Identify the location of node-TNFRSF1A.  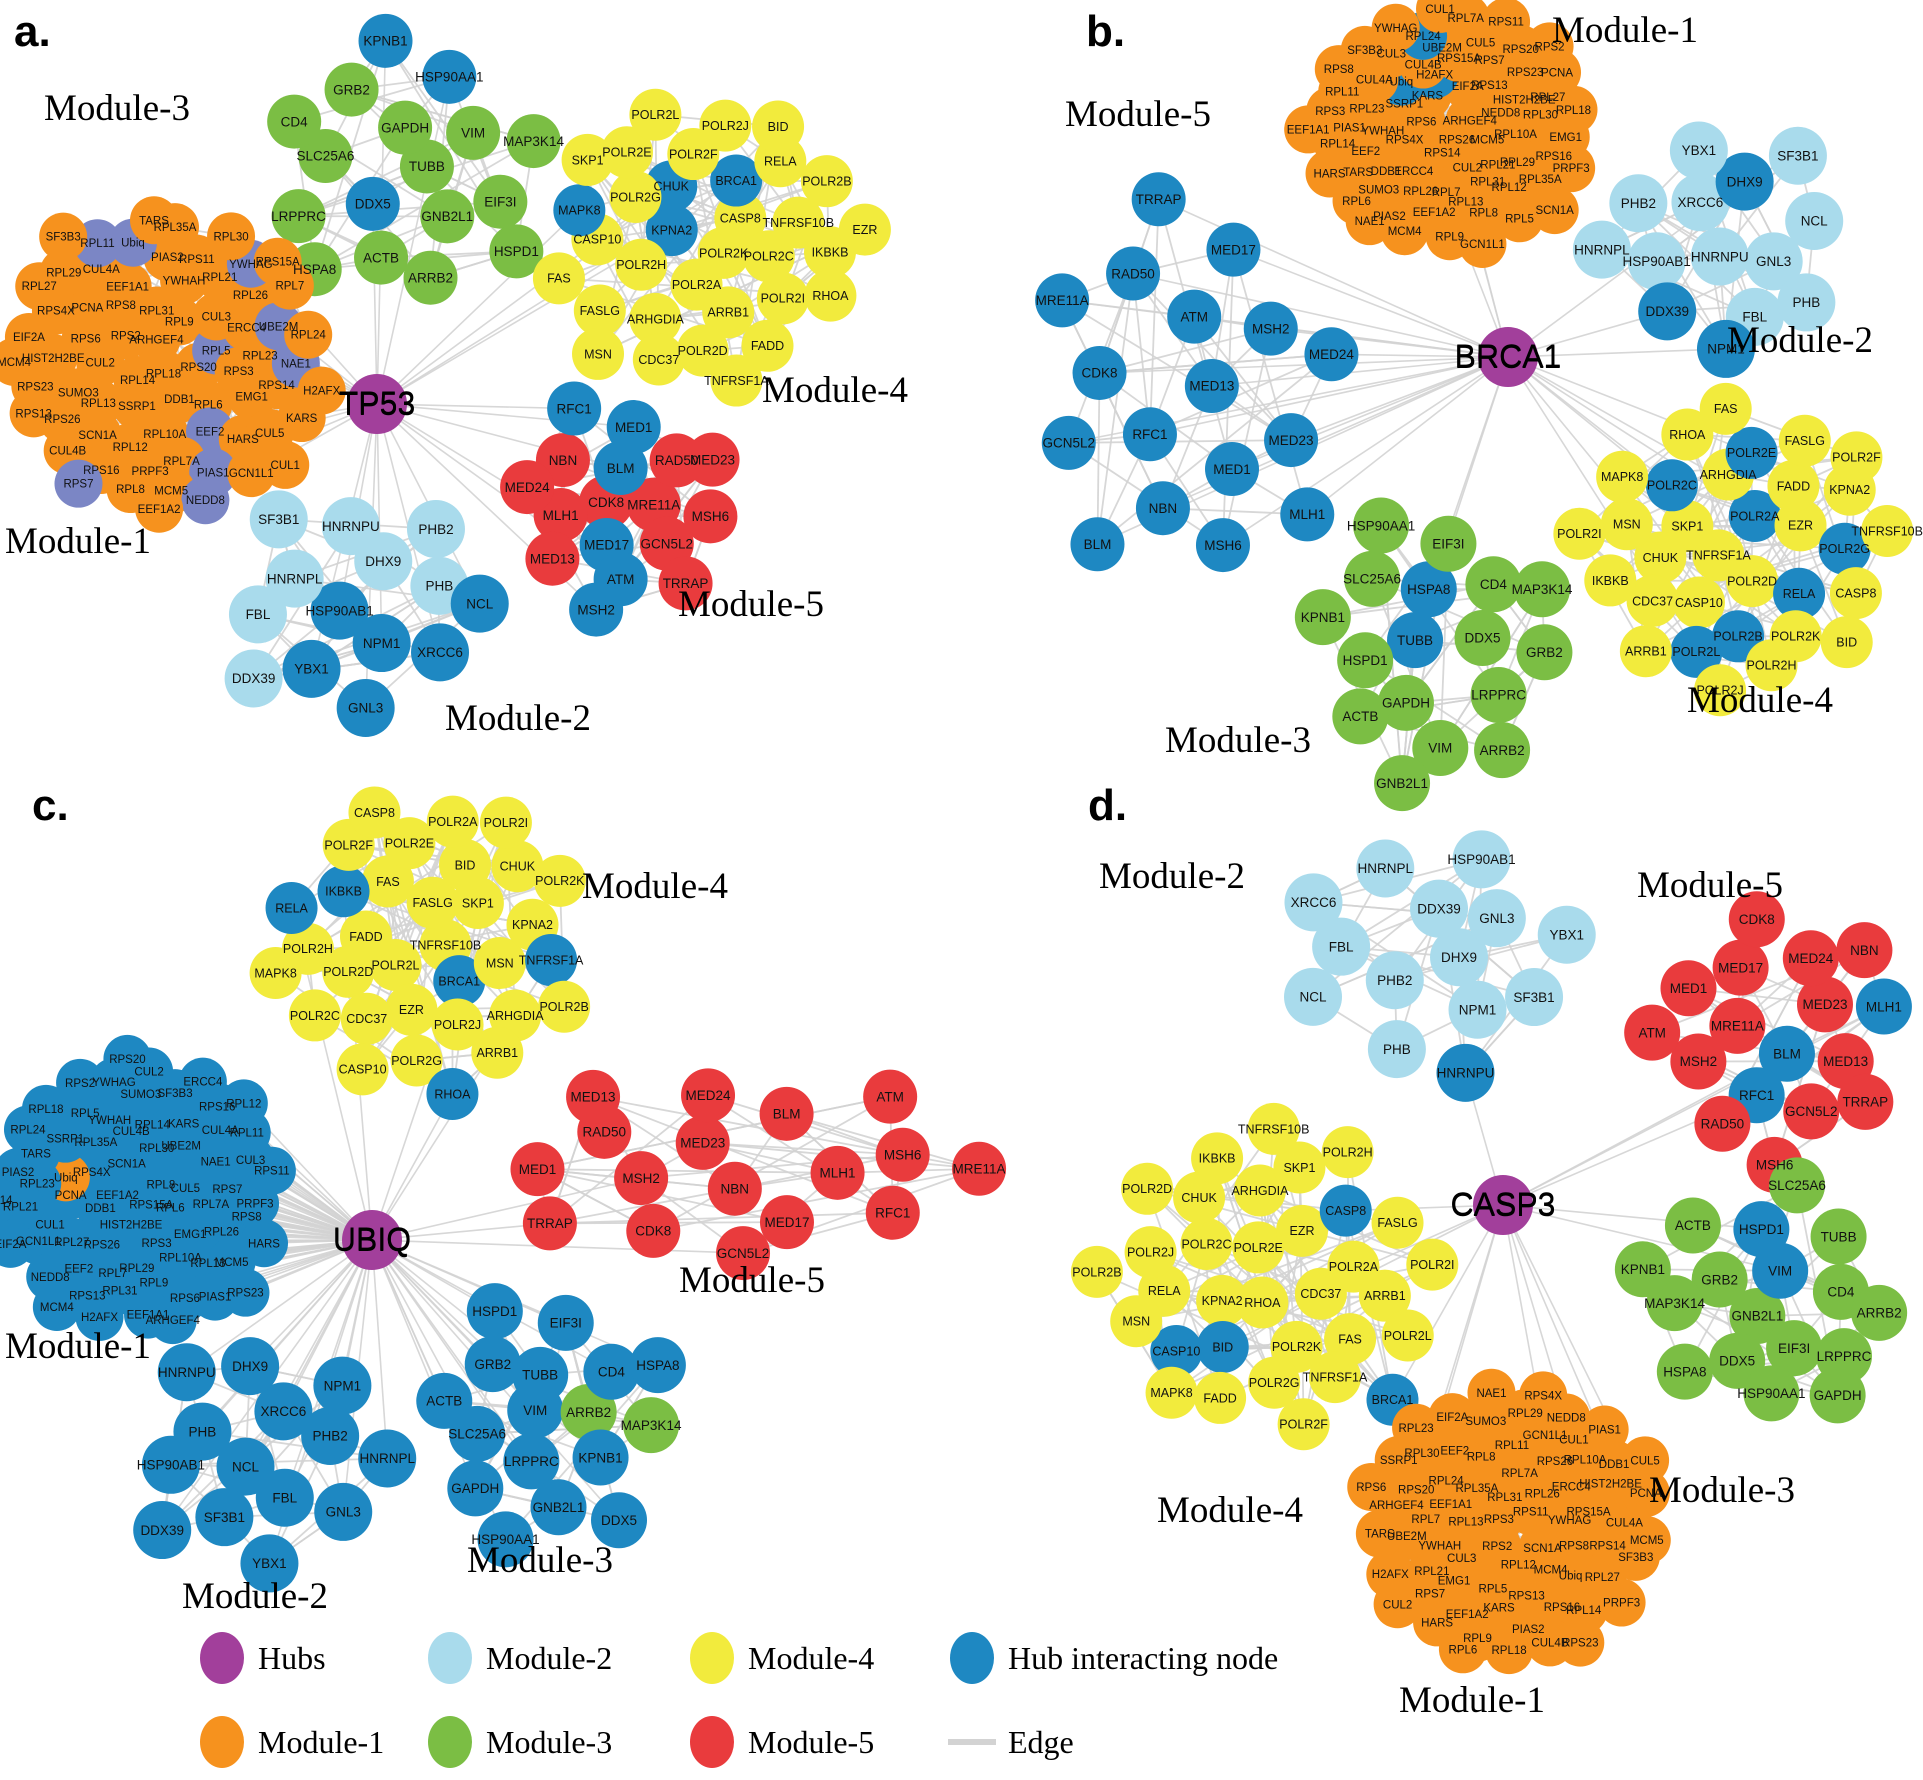
(551, 960).